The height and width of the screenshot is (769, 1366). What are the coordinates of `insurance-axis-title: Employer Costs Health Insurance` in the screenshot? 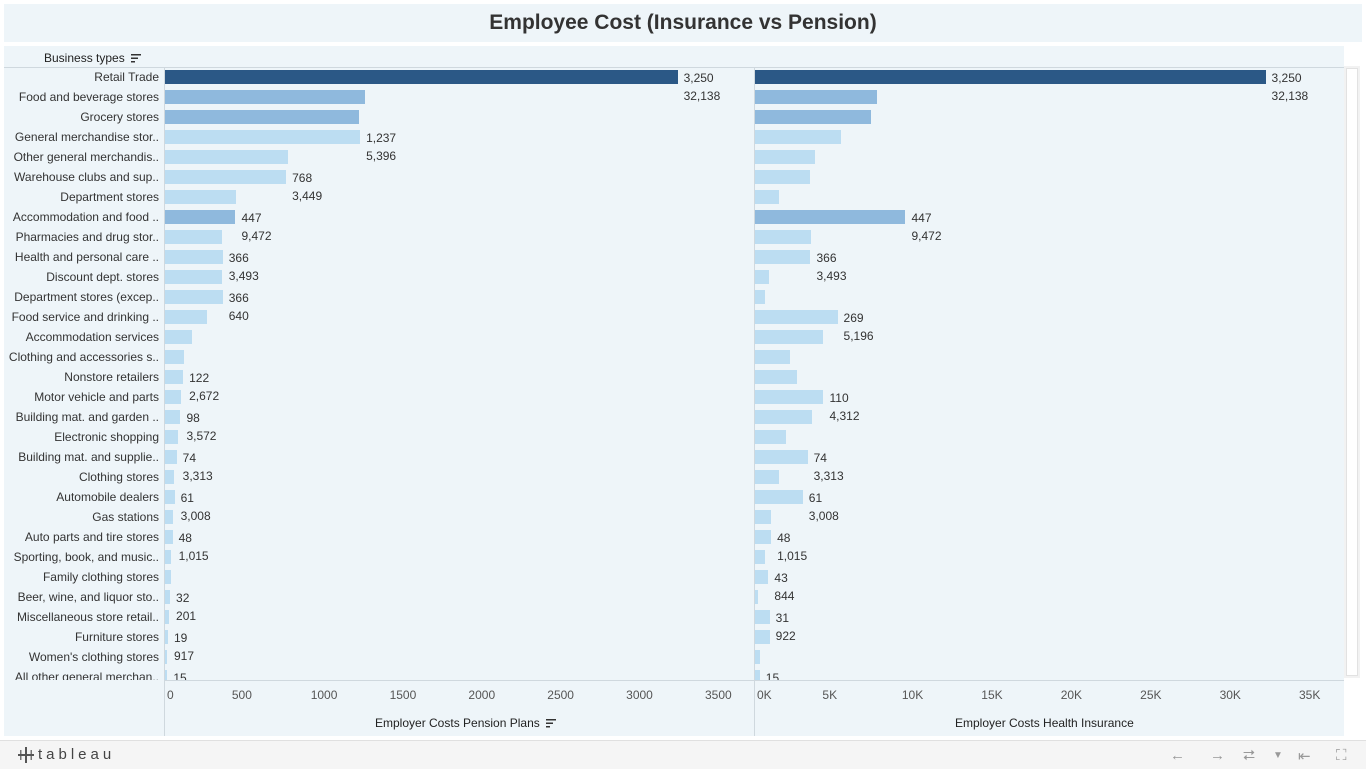 It's located at (1044, 723).